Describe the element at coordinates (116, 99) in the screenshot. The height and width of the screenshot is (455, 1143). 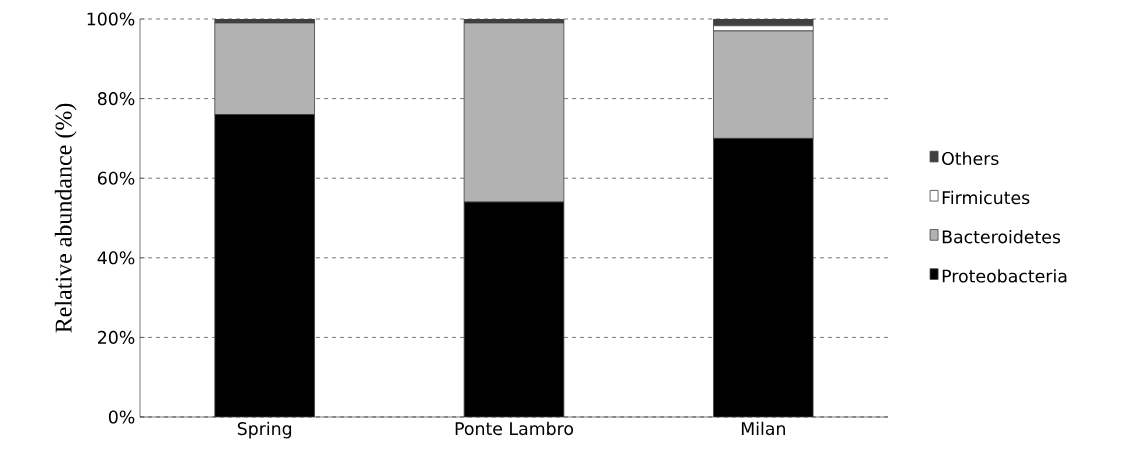
I see `y-tick-label: 80%` at that location.